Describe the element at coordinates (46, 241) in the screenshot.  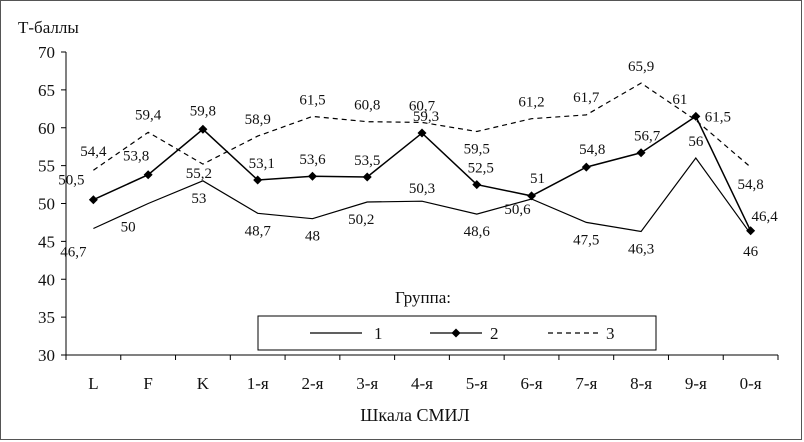
I see `y-tick-label: 45` at that location.